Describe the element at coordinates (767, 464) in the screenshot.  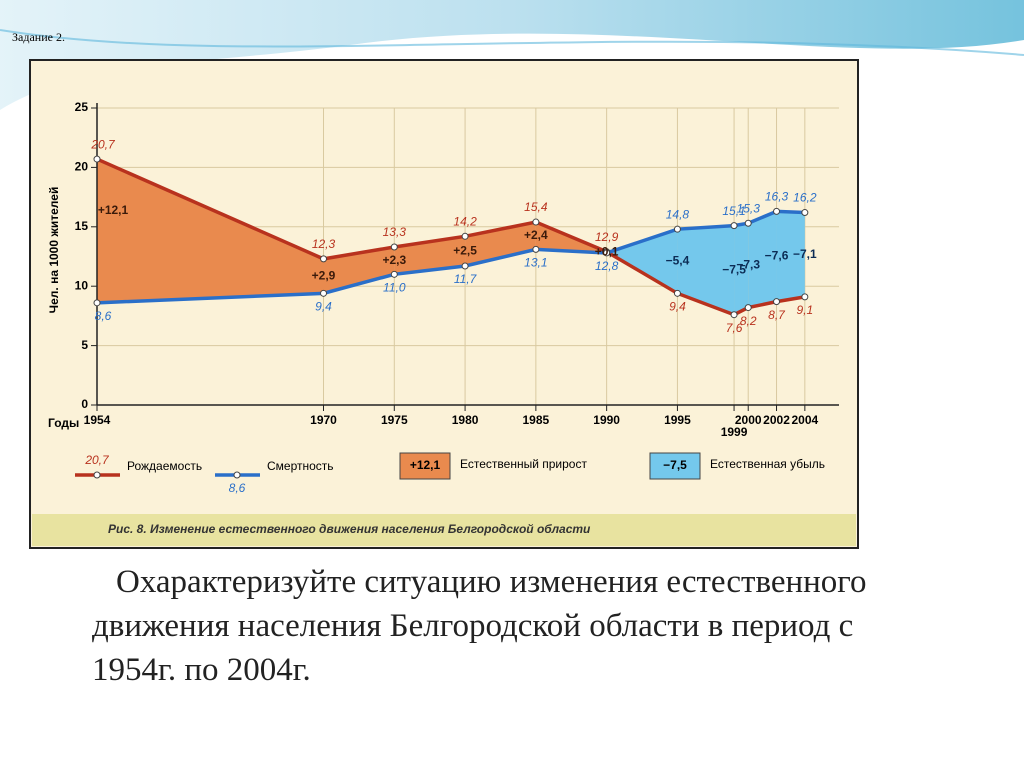
I see `legend-label: Естественная убыль` at that location.